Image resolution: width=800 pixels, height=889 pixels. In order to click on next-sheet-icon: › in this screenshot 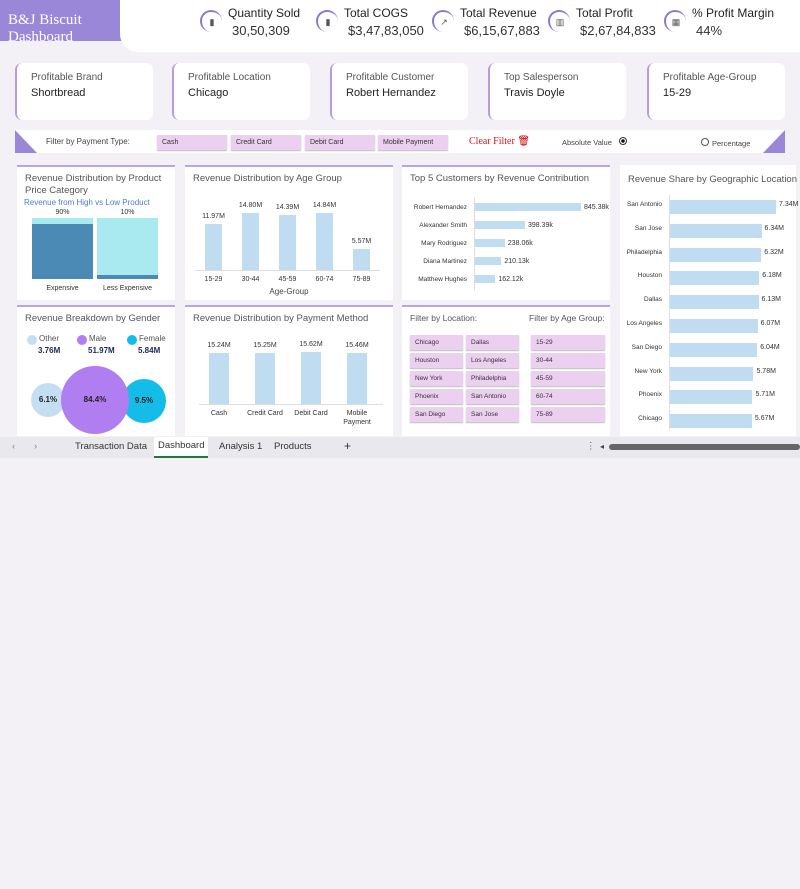, I will do `click(36, 446)`.